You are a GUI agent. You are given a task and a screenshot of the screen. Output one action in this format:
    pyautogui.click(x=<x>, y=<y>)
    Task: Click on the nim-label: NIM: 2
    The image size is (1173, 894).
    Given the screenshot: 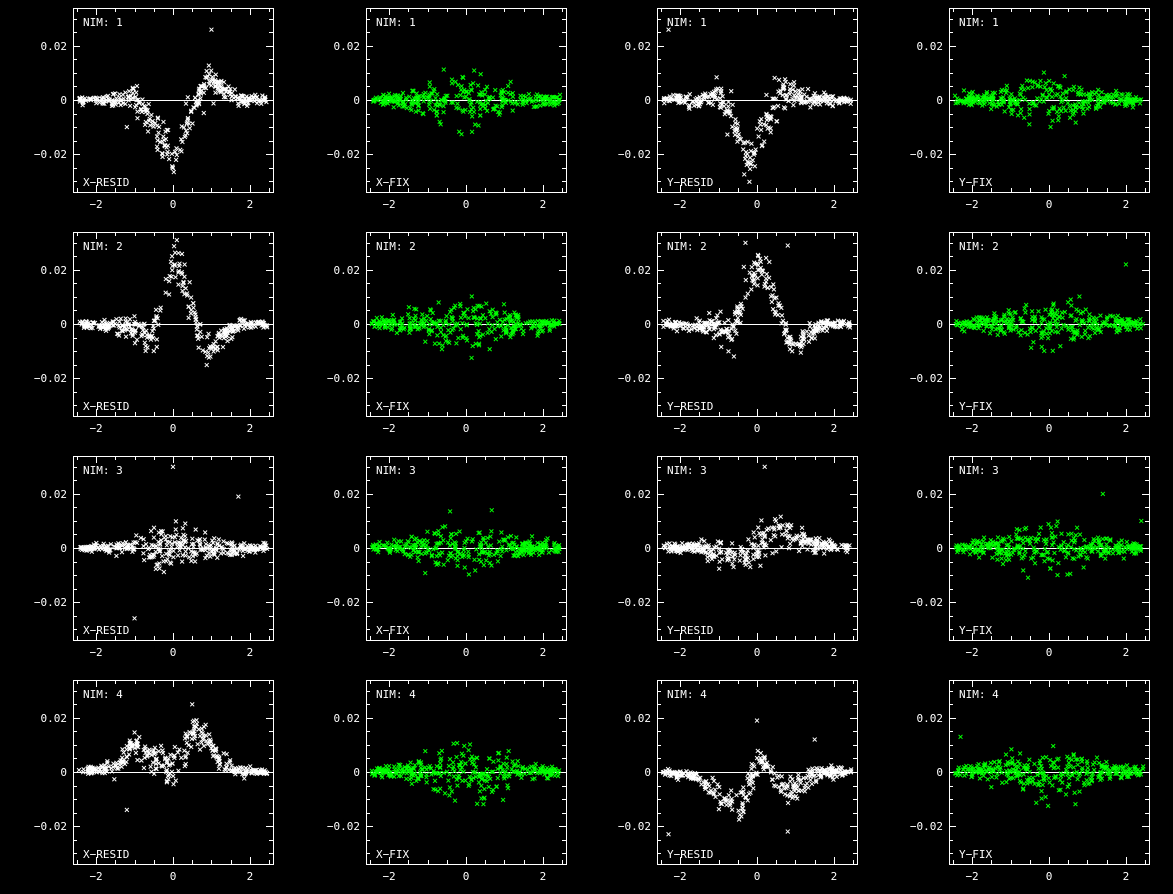 What is the action you would take?
    pyautogui.click(x=979, y=246)
    